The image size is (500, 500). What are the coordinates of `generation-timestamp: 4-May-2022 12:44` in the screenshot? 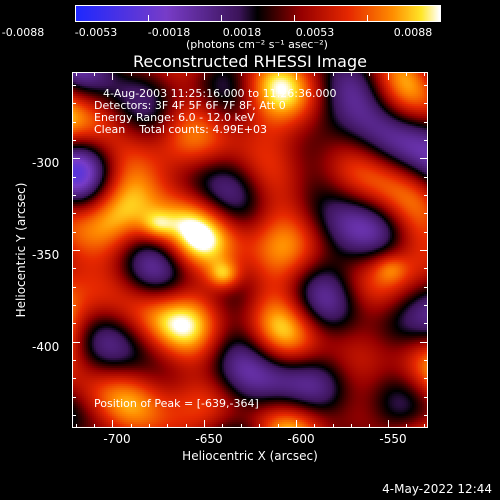 It's located at (437, 489).